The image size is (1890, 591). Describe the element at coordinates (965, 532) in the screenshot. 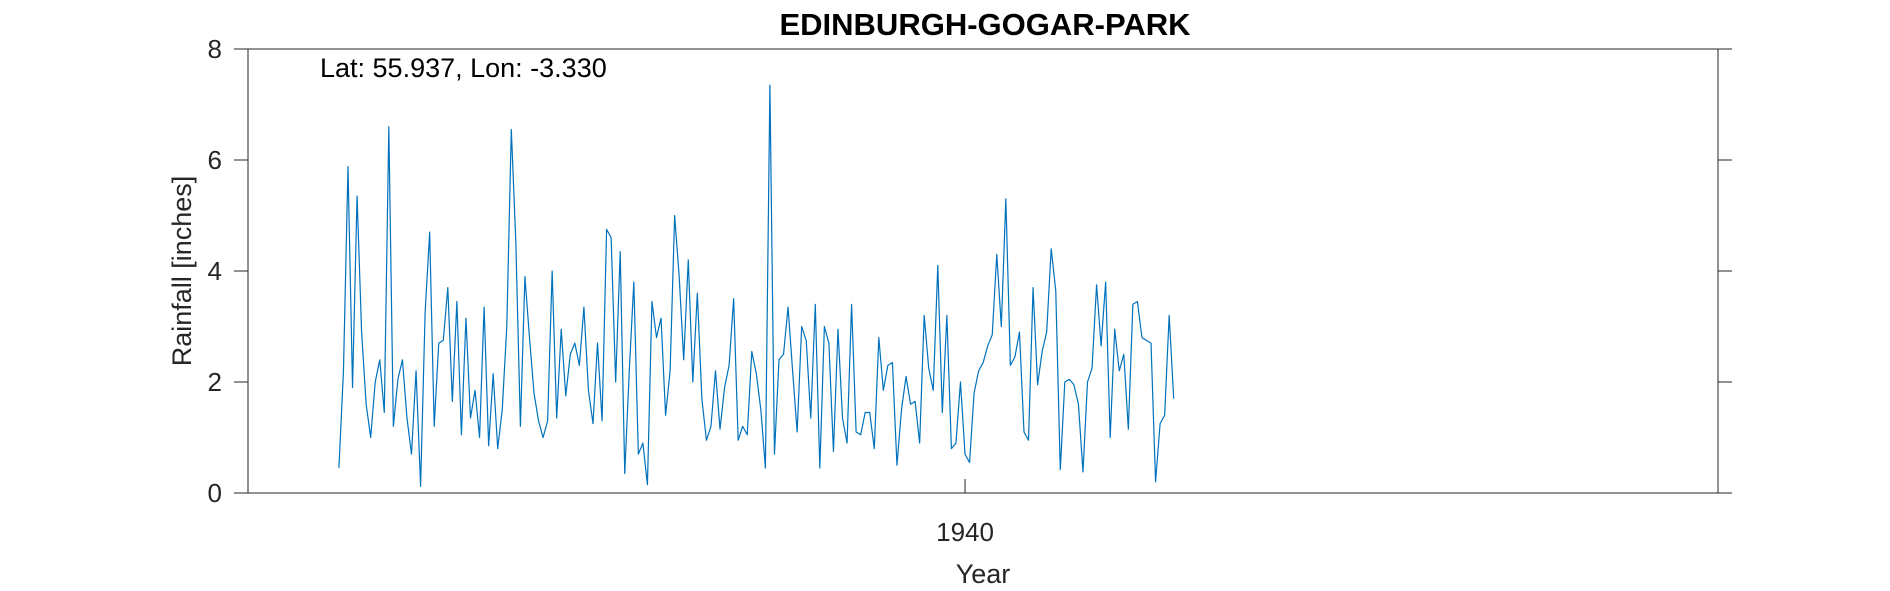

I see `x-tick-label: 1940` at that location.